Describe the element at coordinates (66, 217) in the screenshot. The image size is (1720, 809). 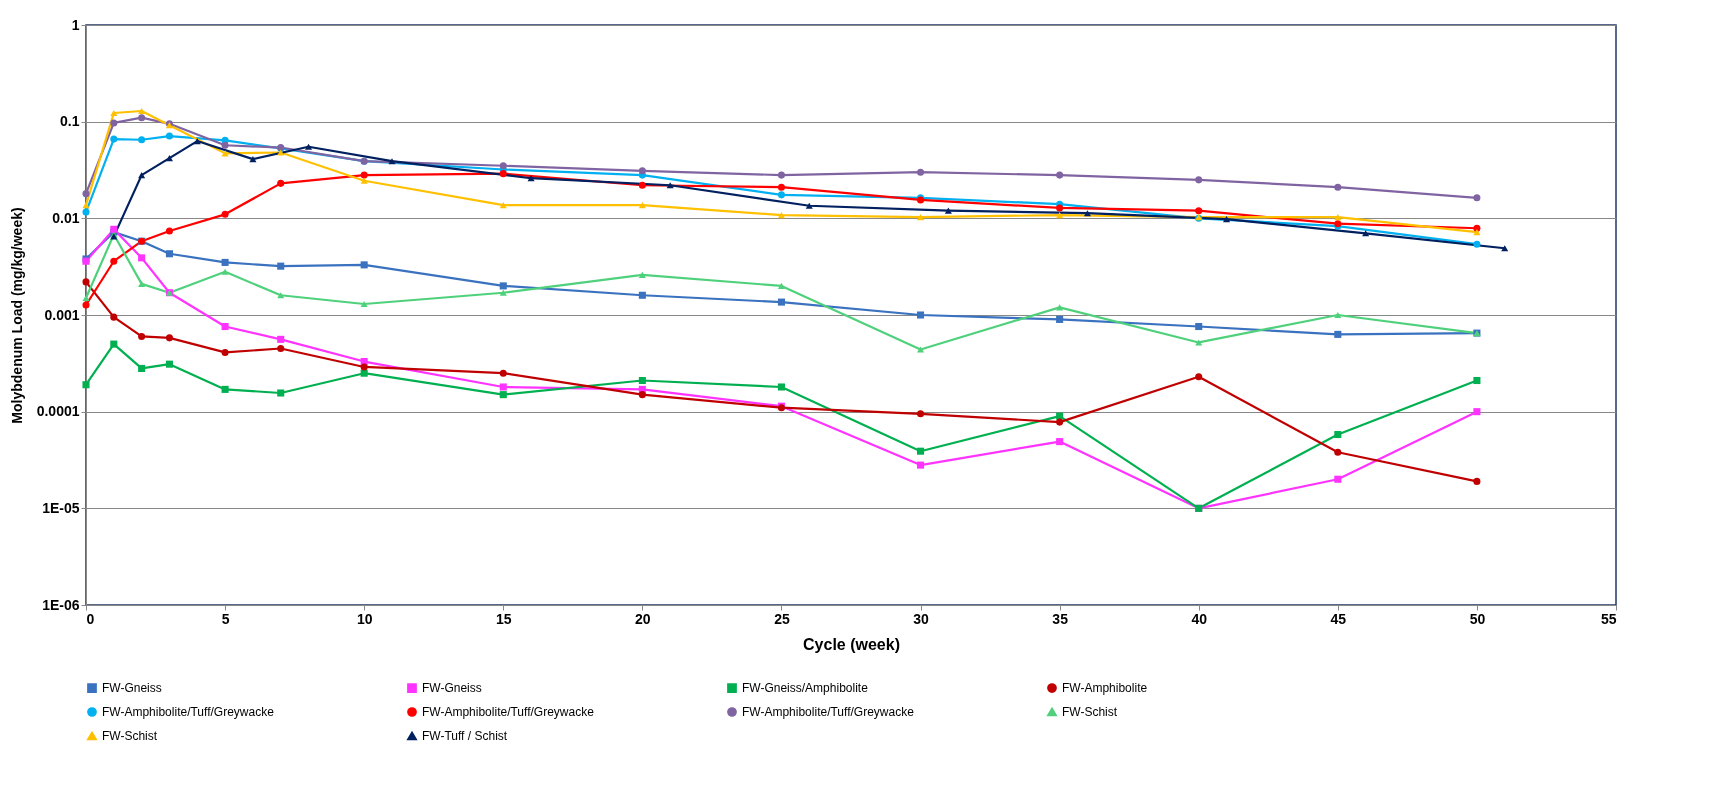
I see `y-tick-label: 0.01` at that location.